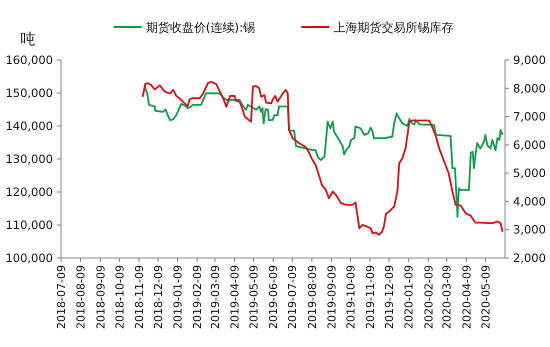  I want to click on x-tick-label: 2019-07-09, so click(293, 297).